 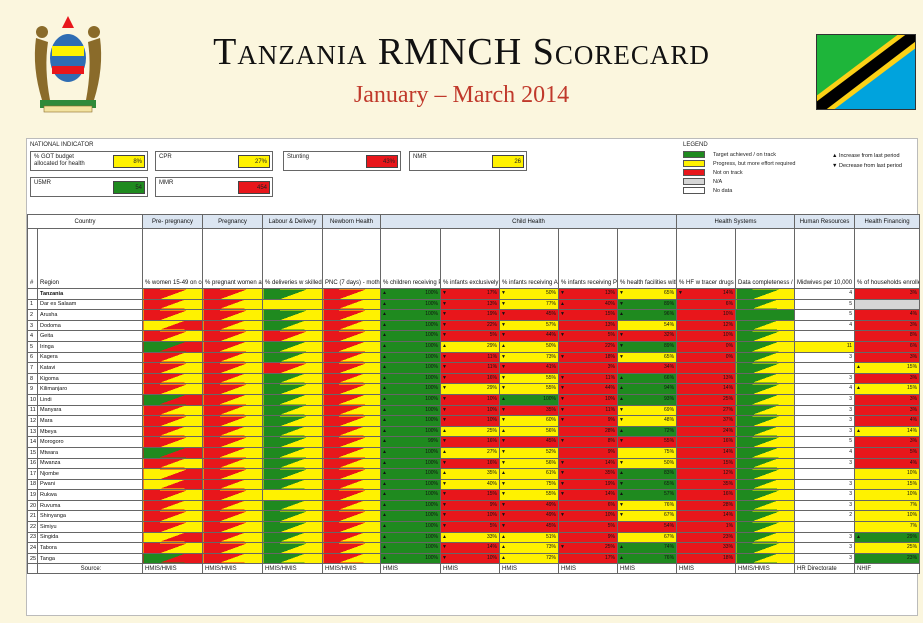 What do you see at coordinates (474, 431) in the screenshot?
I see `table-row: 13 Mbeya ▲ 100% ▲ 25% ▲ 56% 28% ▲ 72% 24% 3 ▲ 14%` at bounding box center [474, 431].